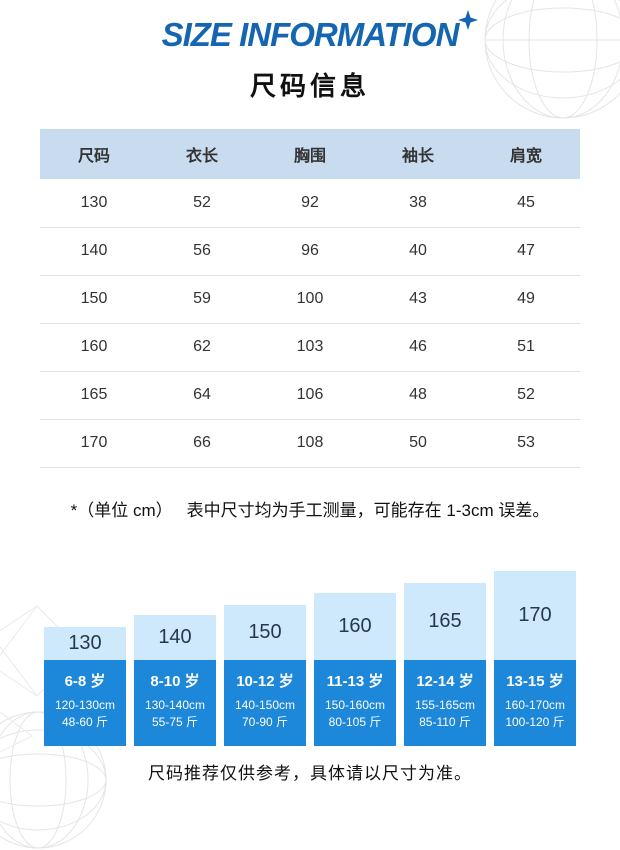  What do you see at coordinates (85, 643) in the screenshot?
I see `size-bar-label: 130` at bounding box center [85, 643].